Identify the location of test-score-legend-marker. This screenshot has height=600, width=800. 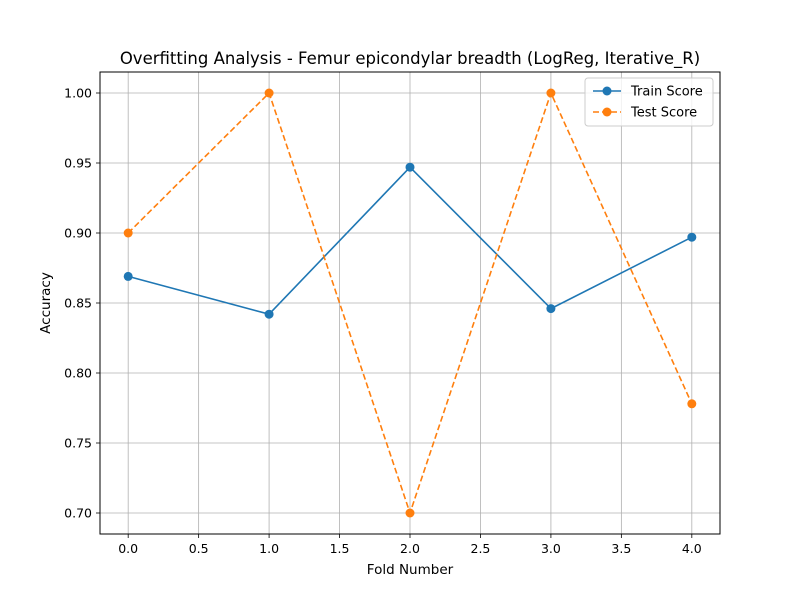
(607, 112).